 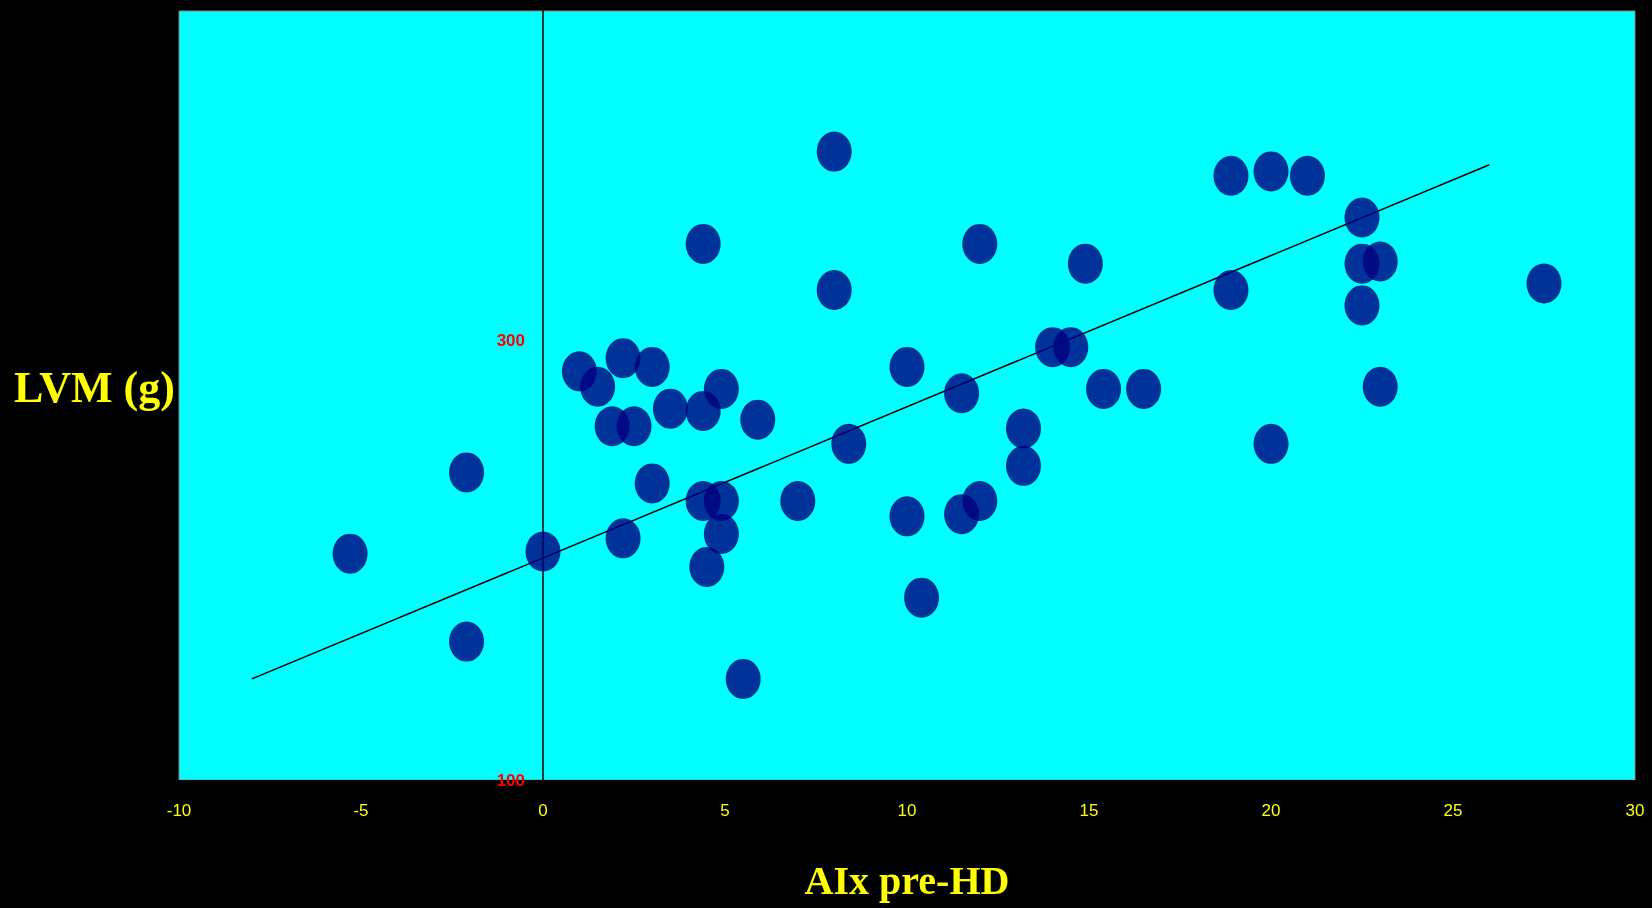 I want to click on y-axis-title: LVM (g), so click(x=94, y=387).